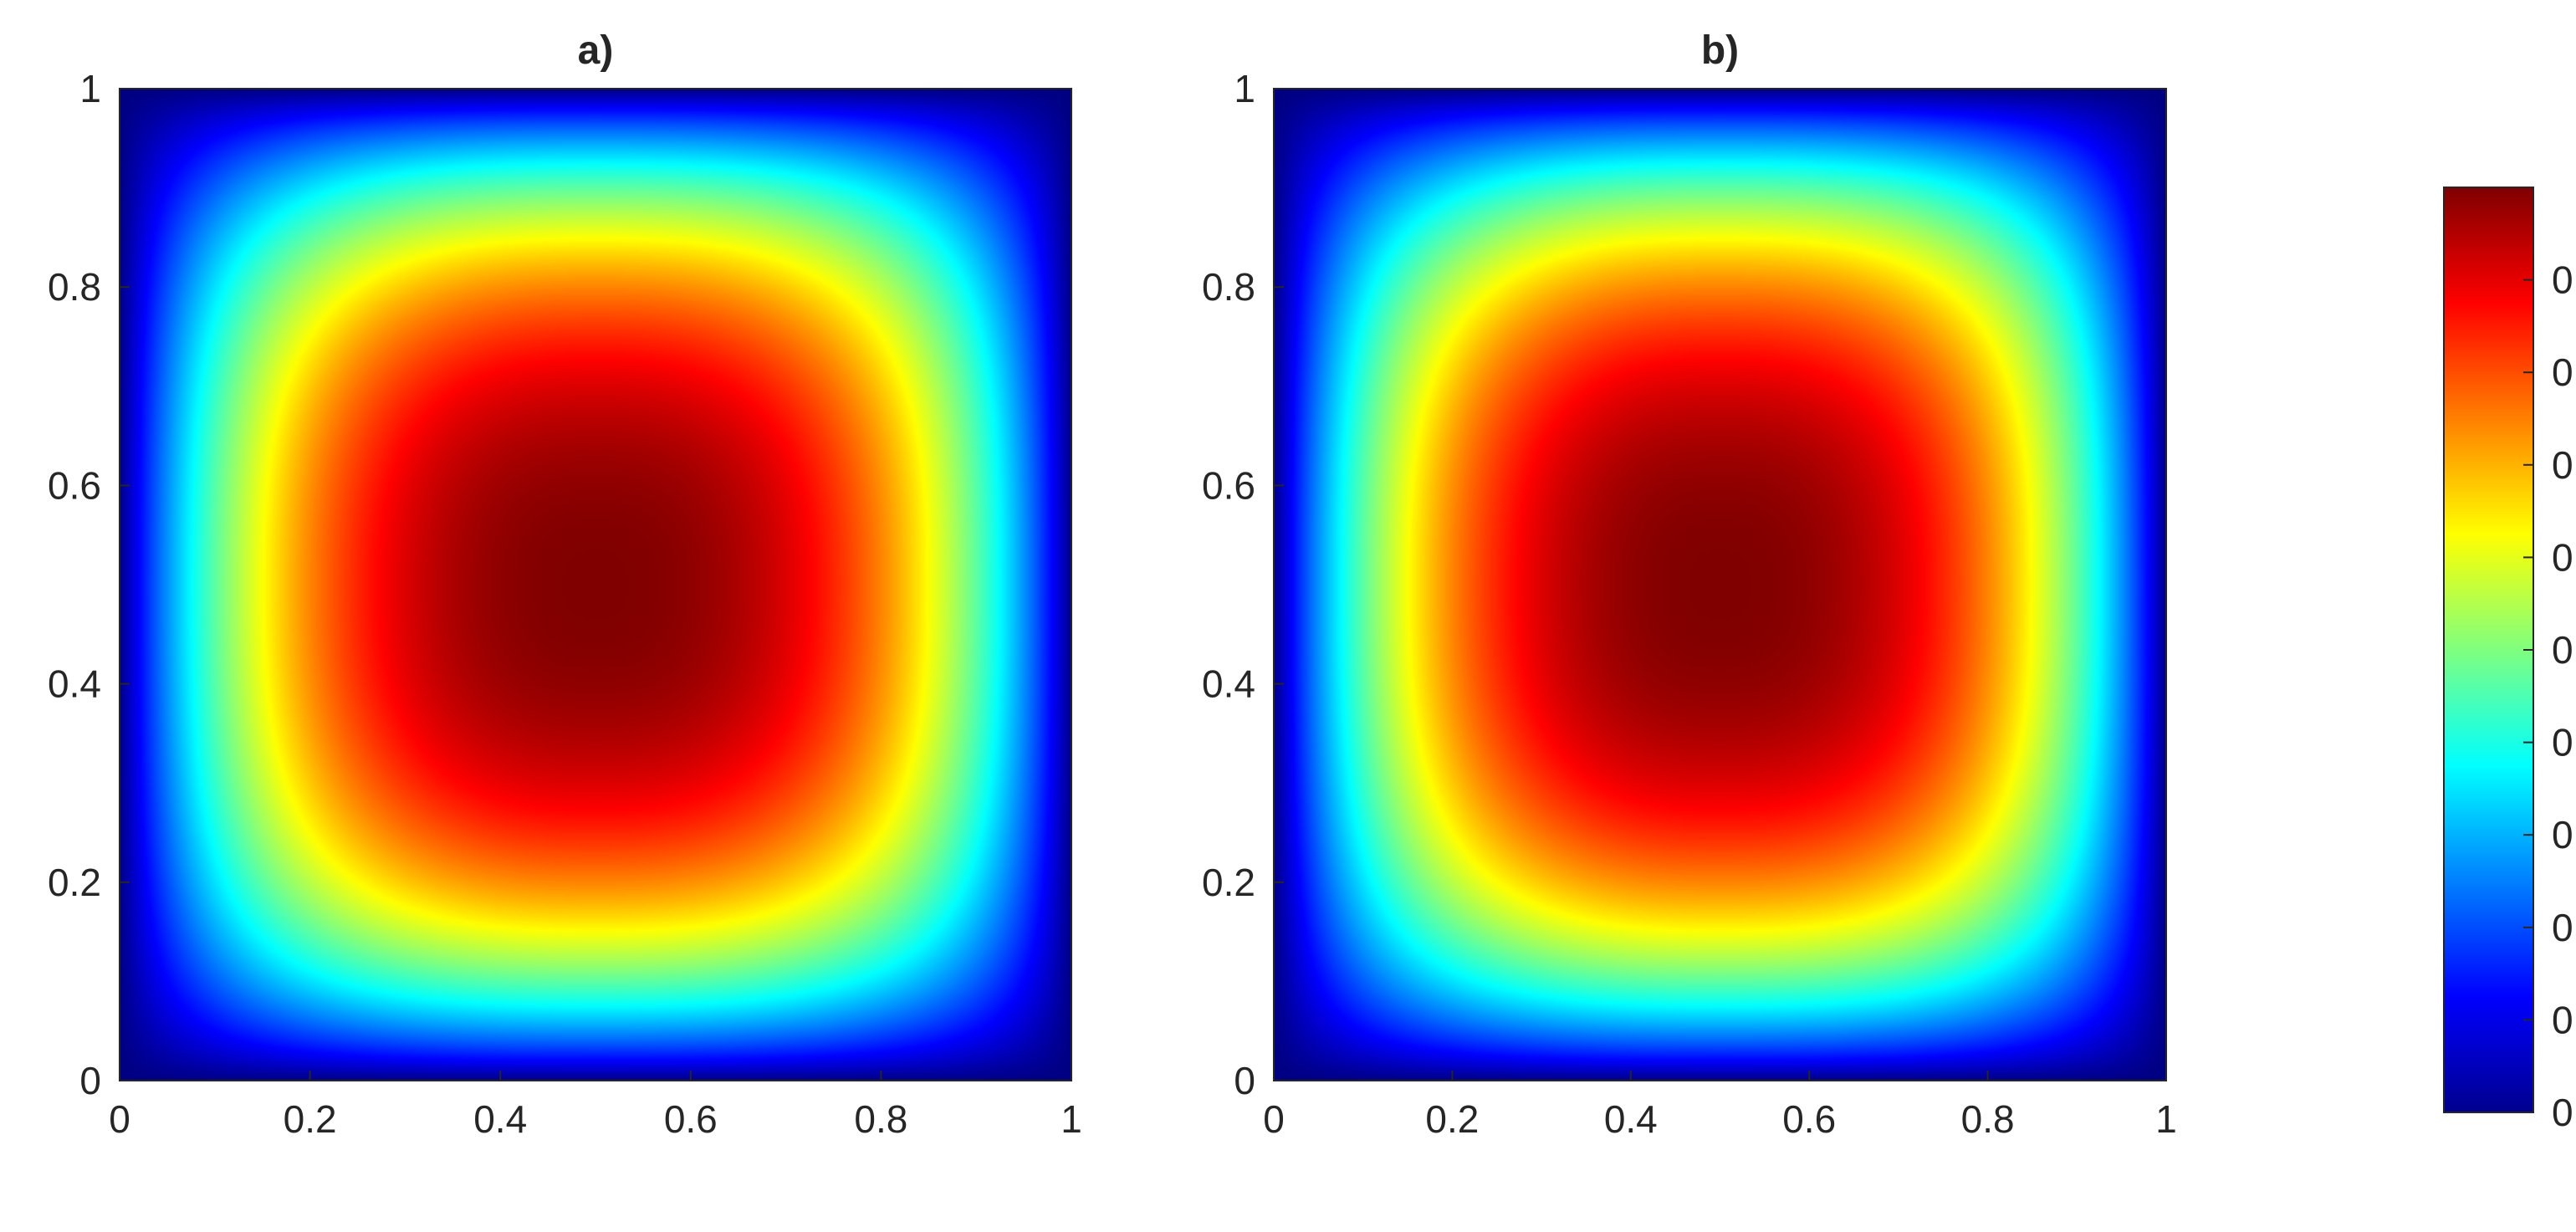 The height and width of the screenshot is (1232, 2576). I want to click on panel-title-1: a), so click(596, 50).